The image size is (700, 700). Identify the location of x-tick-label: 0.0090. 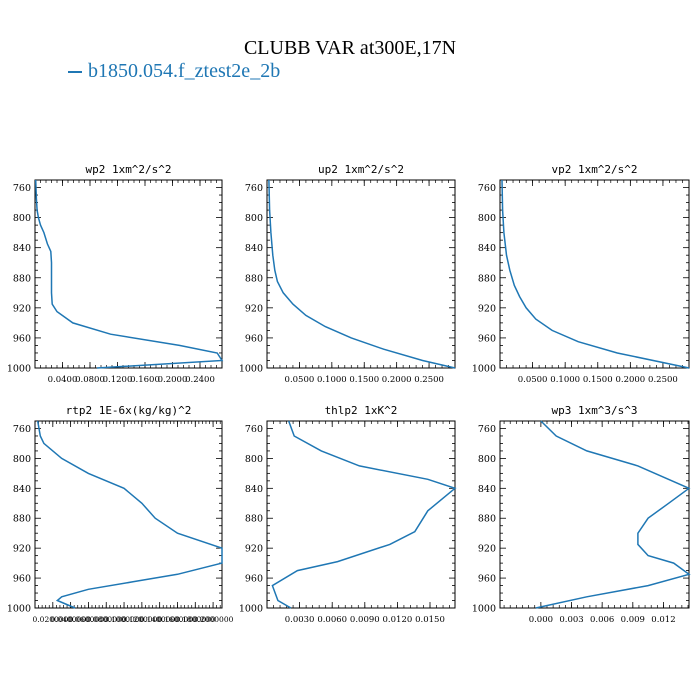
(365, 620).